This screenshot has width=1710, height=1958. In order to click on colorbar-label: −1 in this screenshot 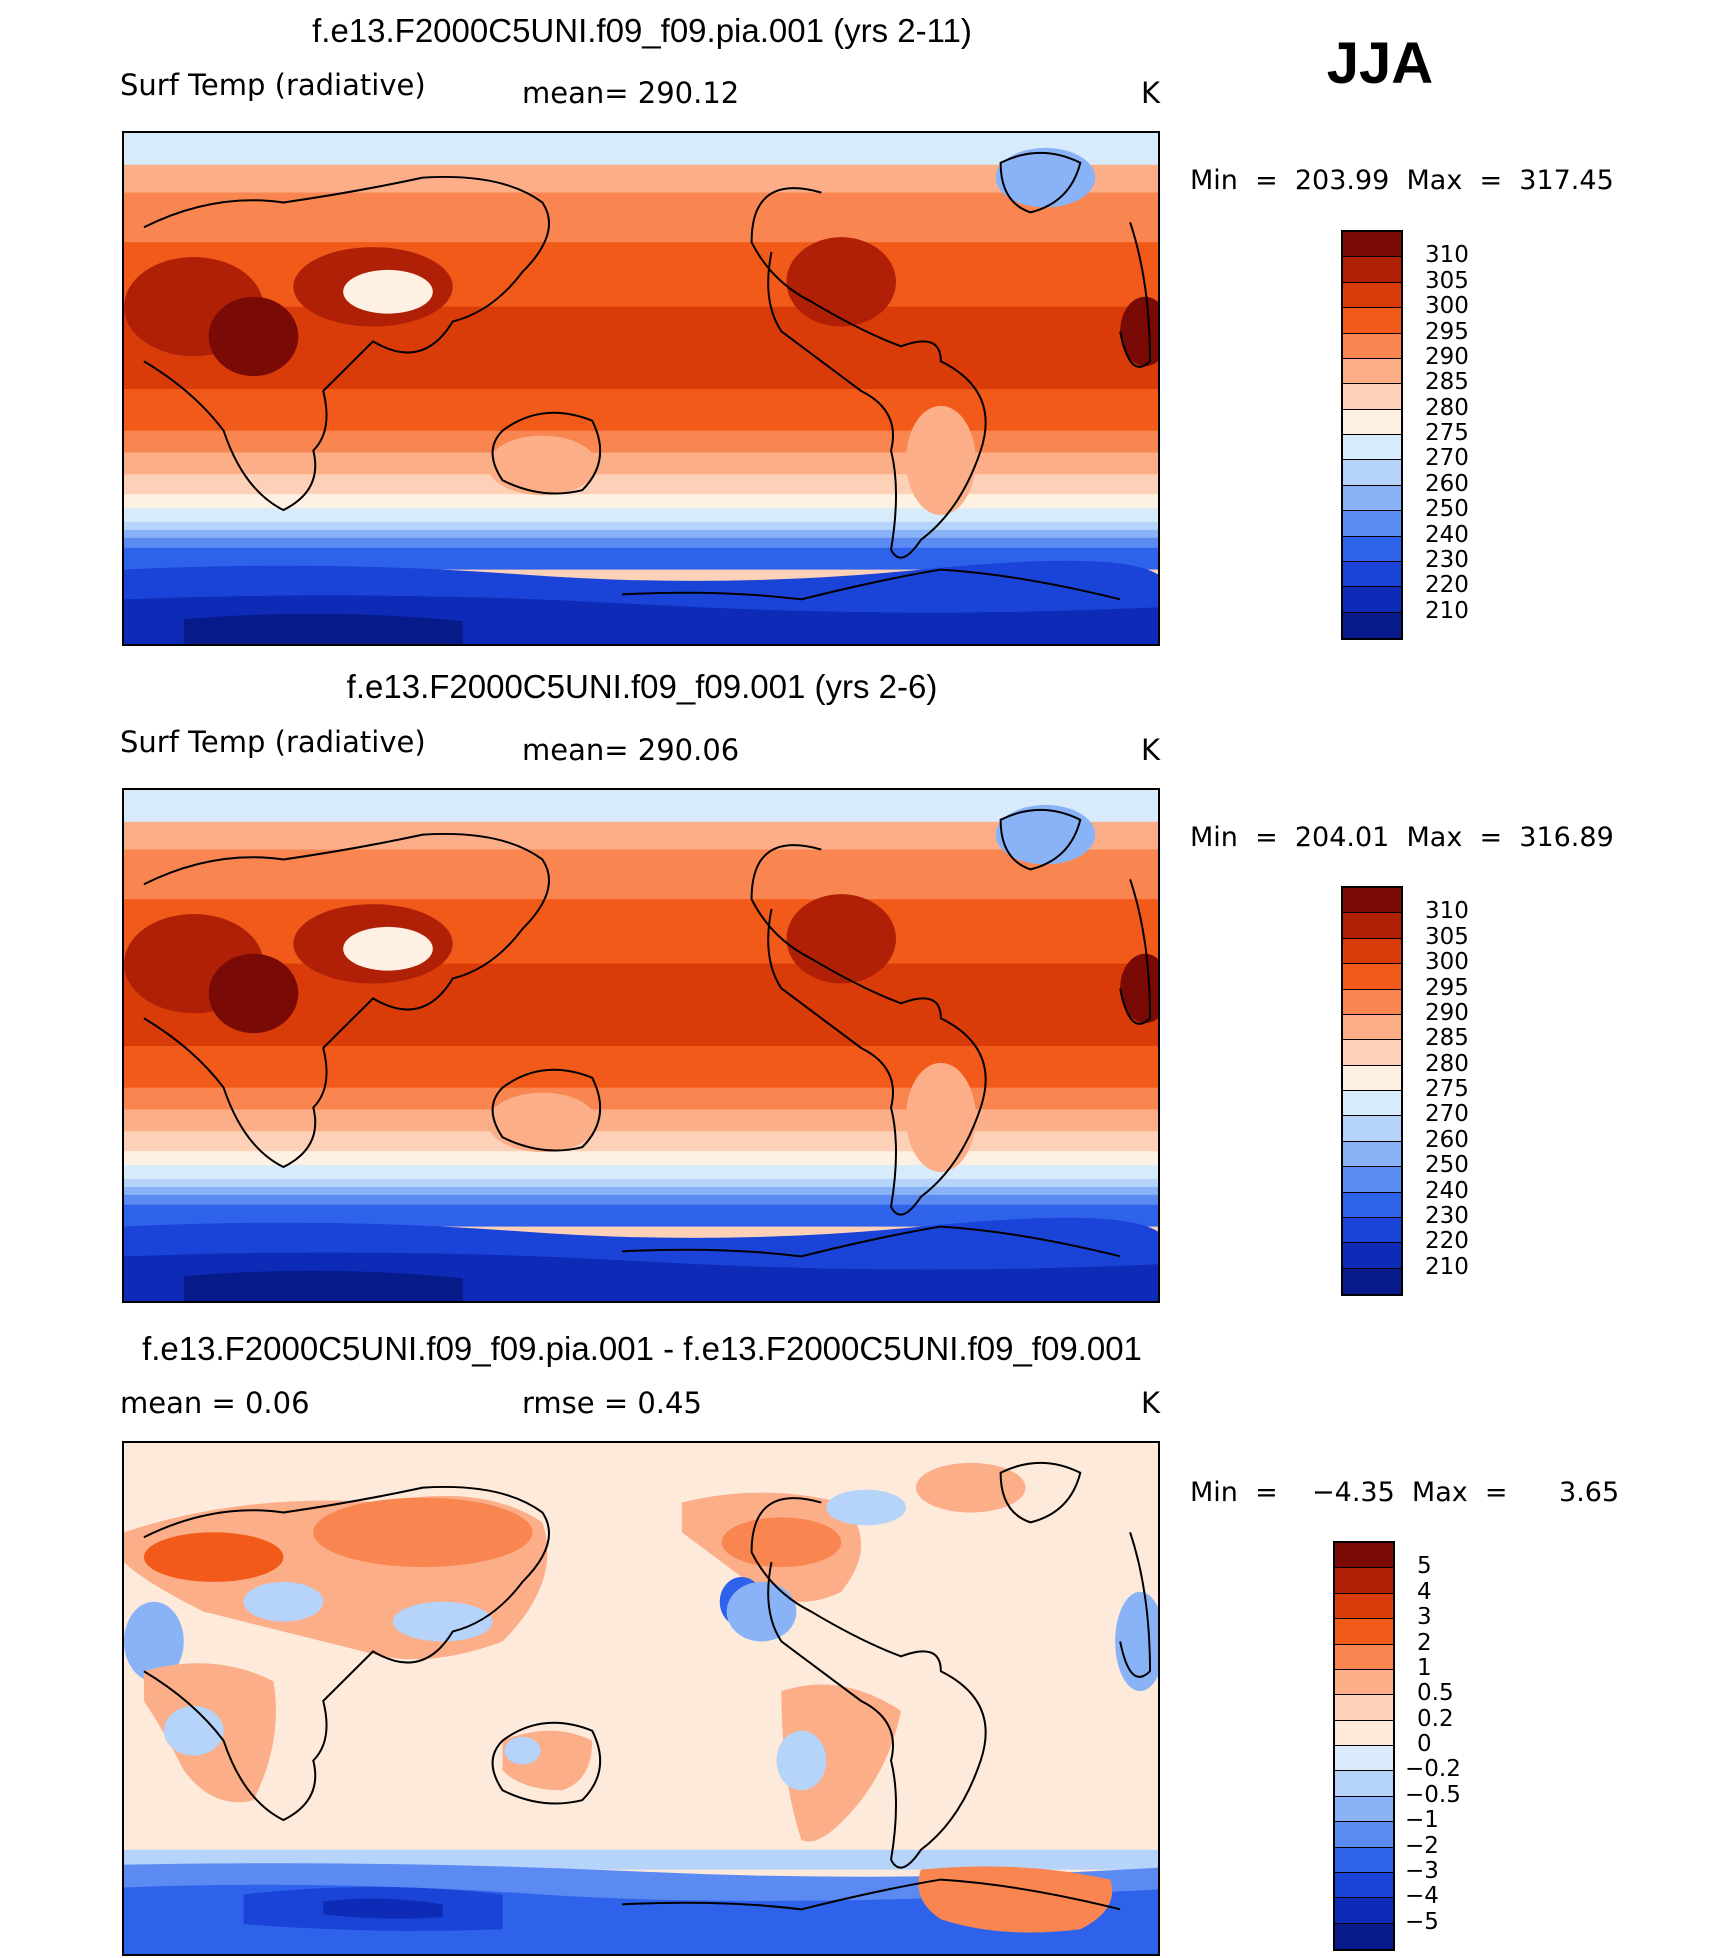, I will do `click(1422, 1820)`.